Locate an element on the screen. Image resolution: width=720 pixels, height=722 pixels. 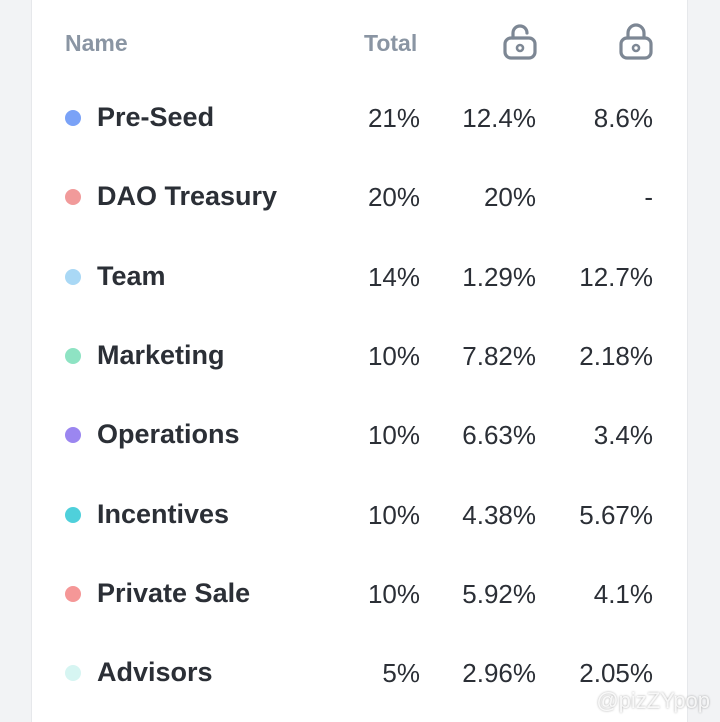
row-unlocked: 7.82% is located at coordinates (499, 355).